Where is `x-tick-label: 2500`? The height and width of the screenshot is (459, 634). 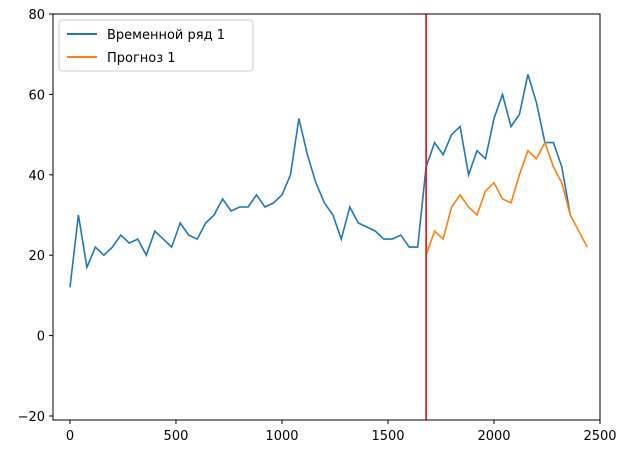 x-tick-label: 2500 is located at coordinates (599, 436).